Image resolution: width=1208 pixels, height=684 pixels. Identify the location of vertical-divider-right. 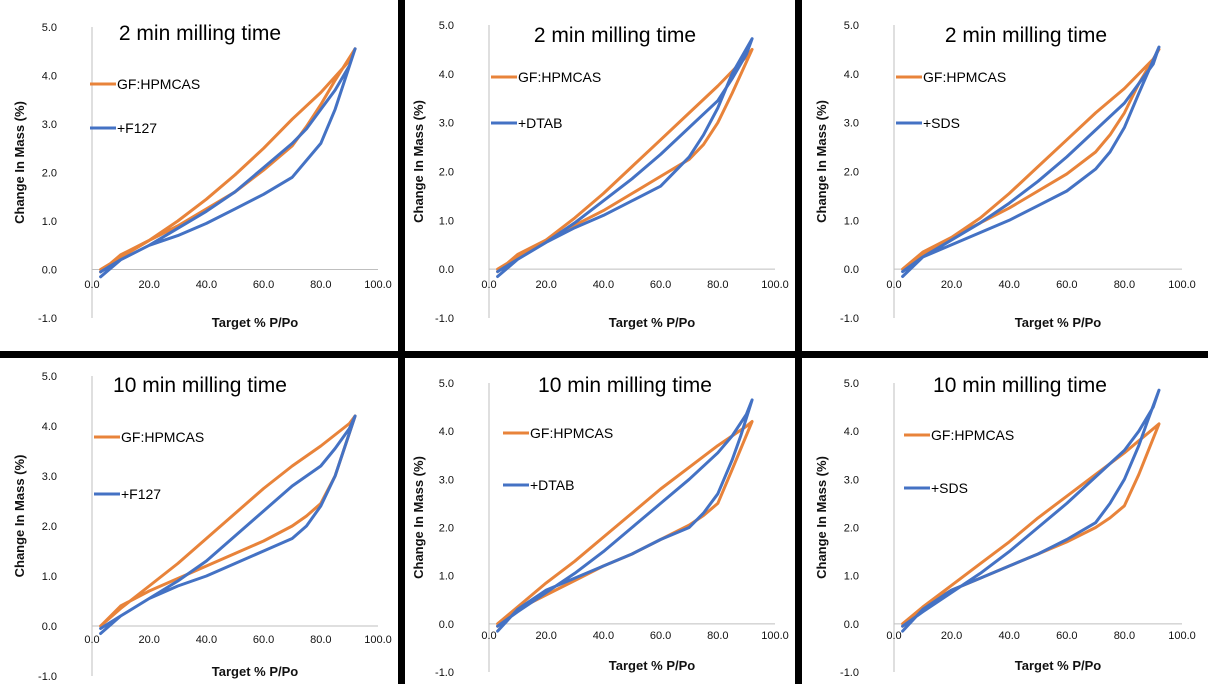
(798, 342).